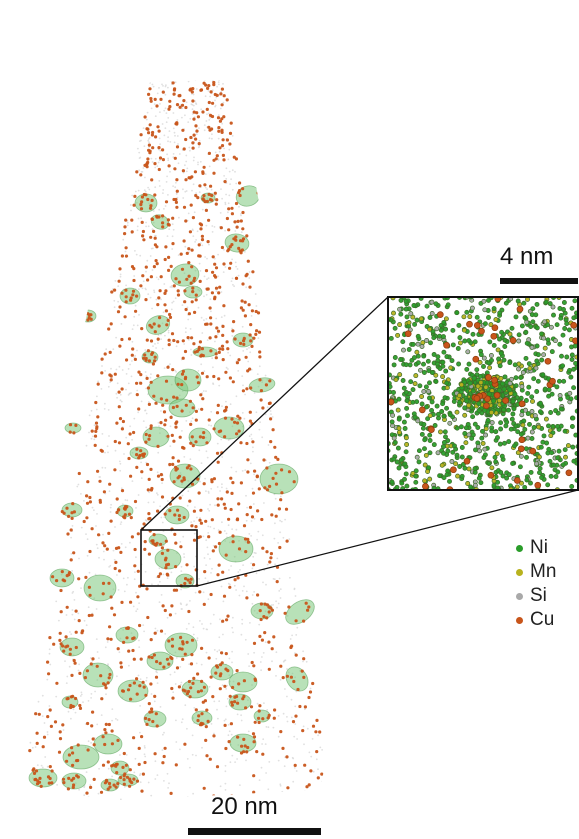  I want to click on cu-dot-icon, so click(519, 620).